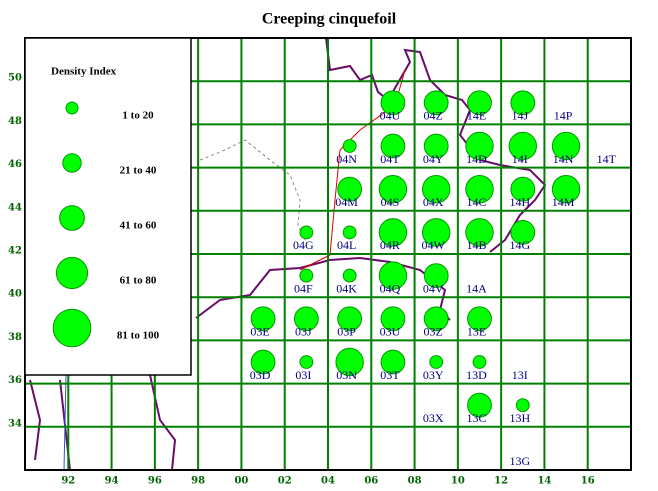 The image size is (658, 491). I want to click on legend: 1 to 20 21 to 40 41 to 60 61 to 80 81 to 100, so click(106, 224).